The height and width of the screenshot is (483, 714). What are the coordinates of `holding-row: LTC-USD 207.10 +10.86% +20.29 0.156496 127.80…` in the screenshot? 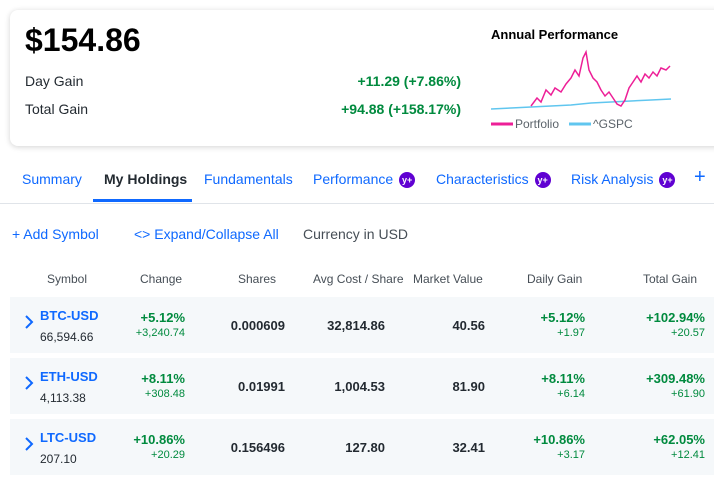 It's located at (362, 447).